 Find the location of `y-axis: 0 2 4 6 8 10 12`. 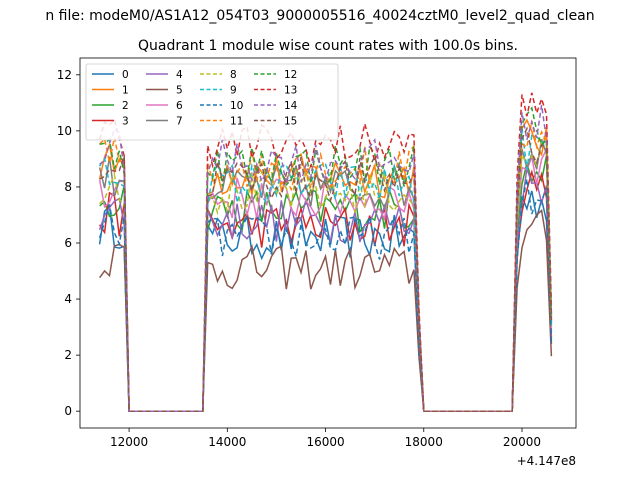

y-axis: 0 2 4 6 8 10 12 is located at coordinates (68, 243).